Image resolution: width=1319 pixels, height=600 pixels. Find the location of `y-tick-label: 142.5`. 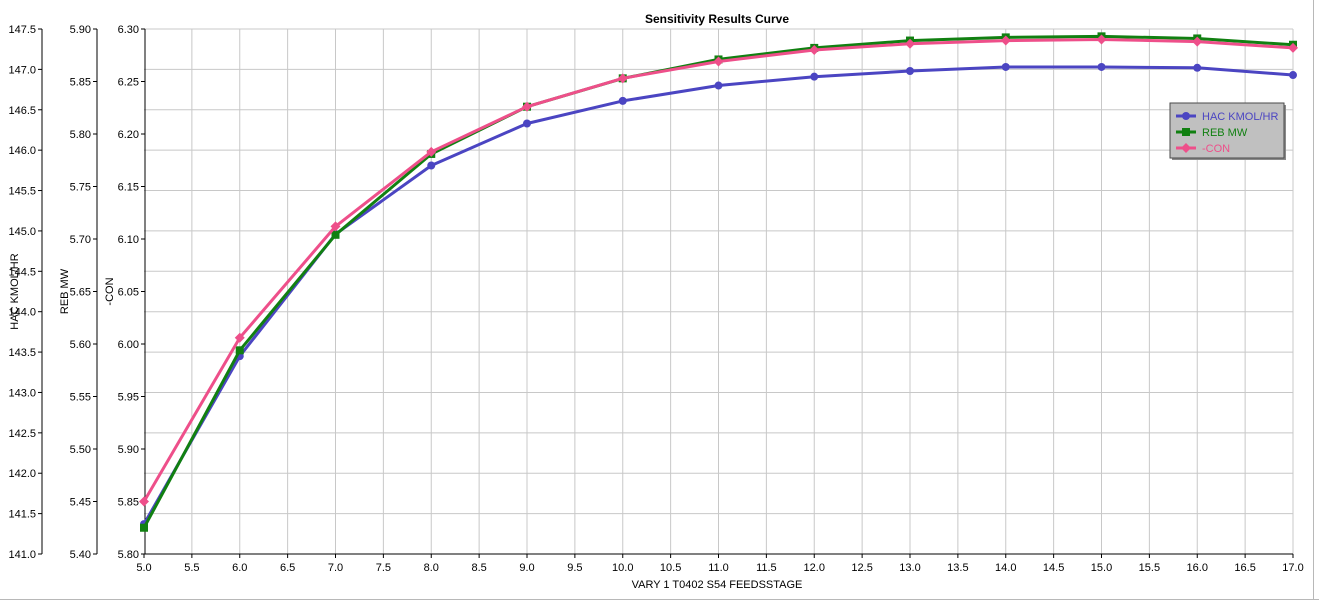

y-tick-label: 142.5 is located at coordinates (22, 434).